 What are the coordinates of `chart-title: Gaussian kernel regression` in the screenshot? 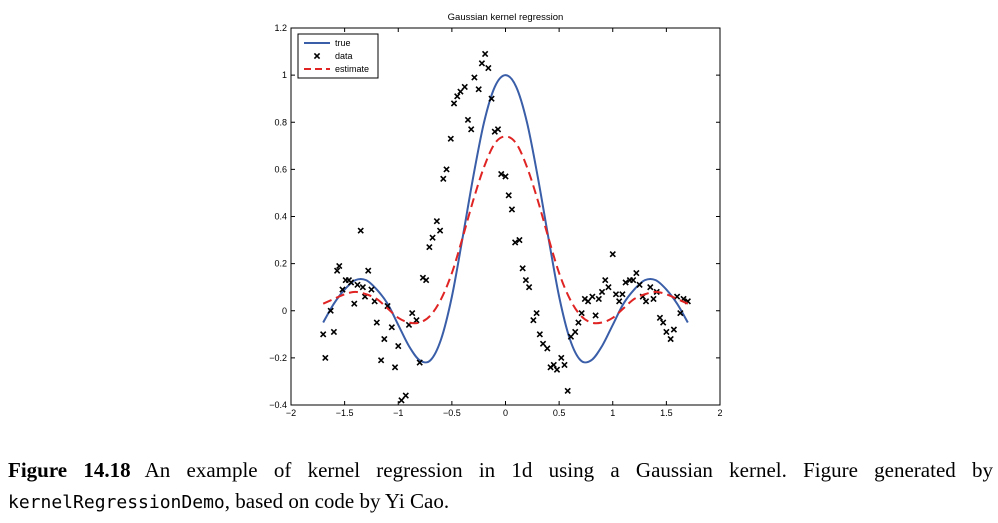 It's located at (506, 17).